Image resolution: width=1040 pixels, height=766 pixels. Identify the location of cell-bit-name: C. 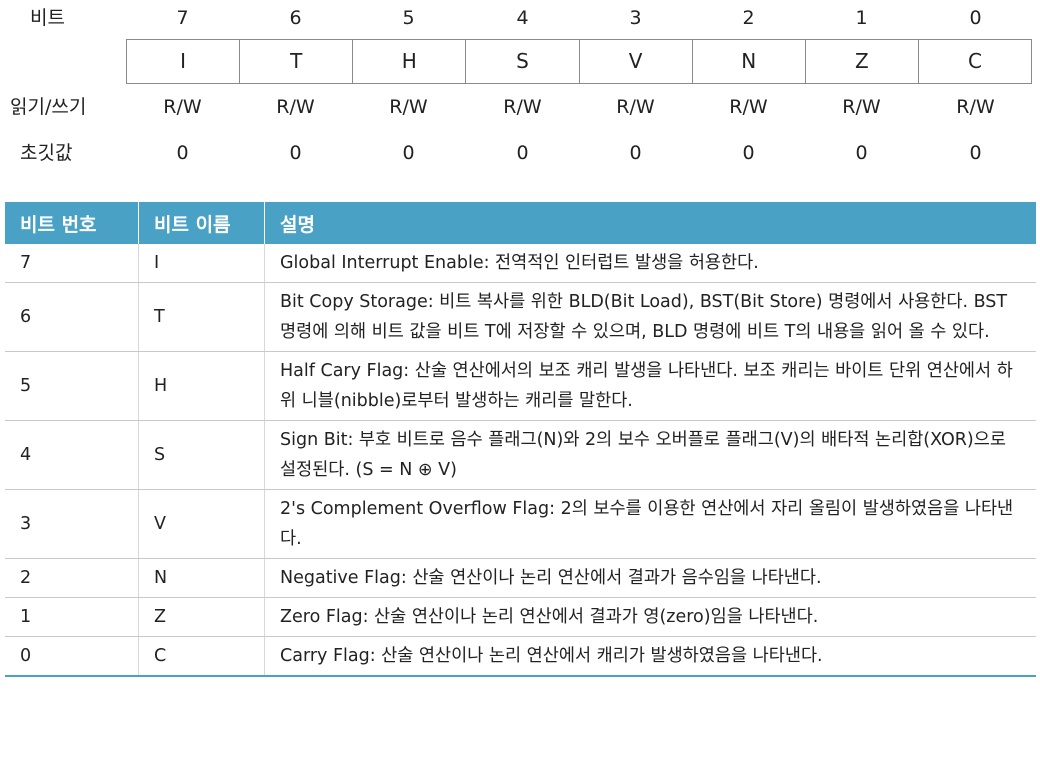
(201, 656).